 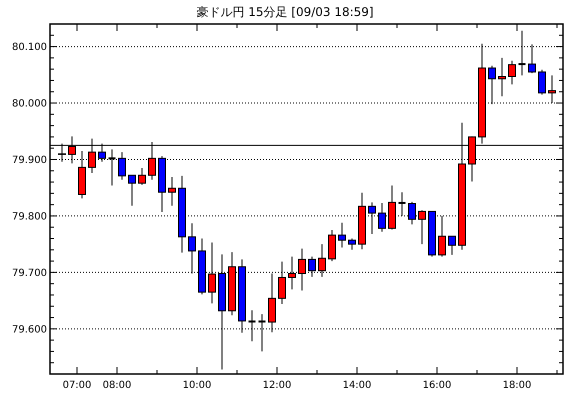 I want to click on y-tick-label: 79.700, so click(x=29, y=273).